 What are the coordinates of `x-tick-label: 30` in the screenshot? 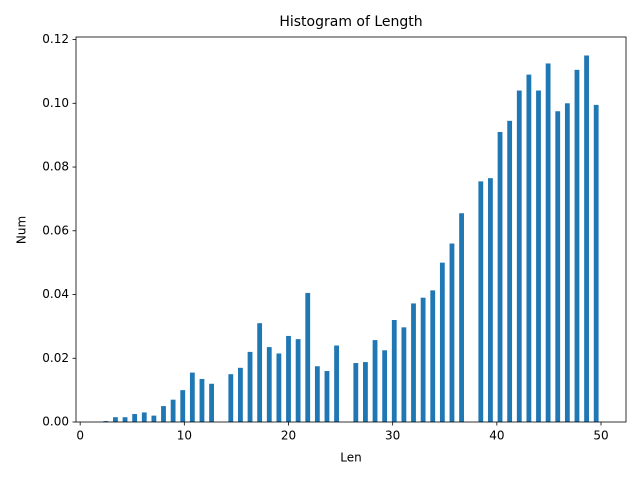 It's located at (392, 436).